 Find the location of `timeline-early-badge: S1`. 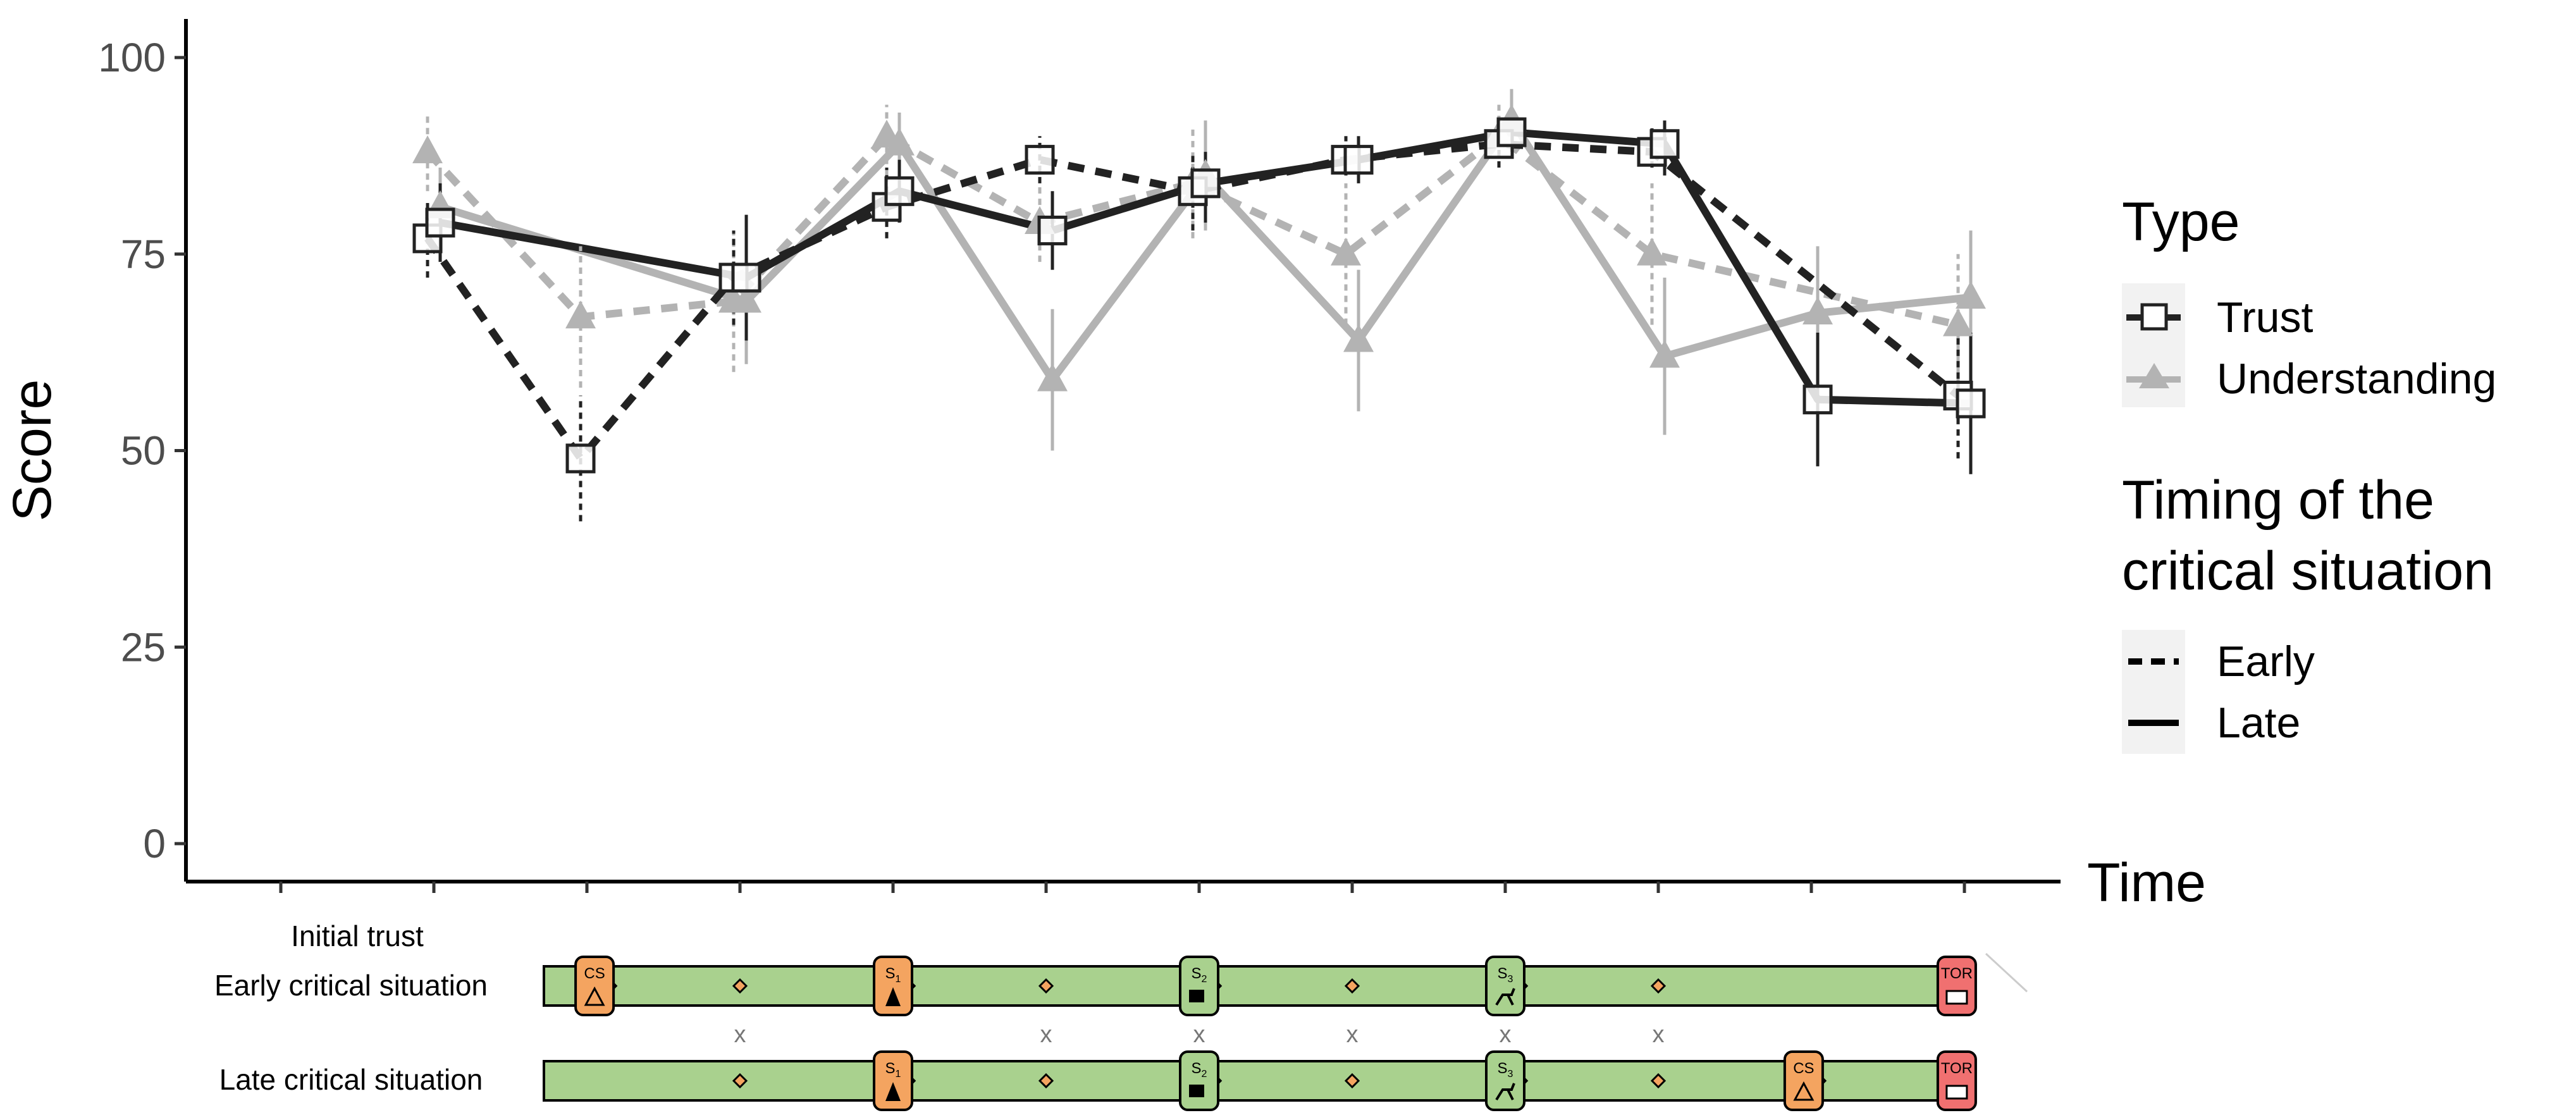

timeline-early-badge: S1 is located at coordinates (893, 986).